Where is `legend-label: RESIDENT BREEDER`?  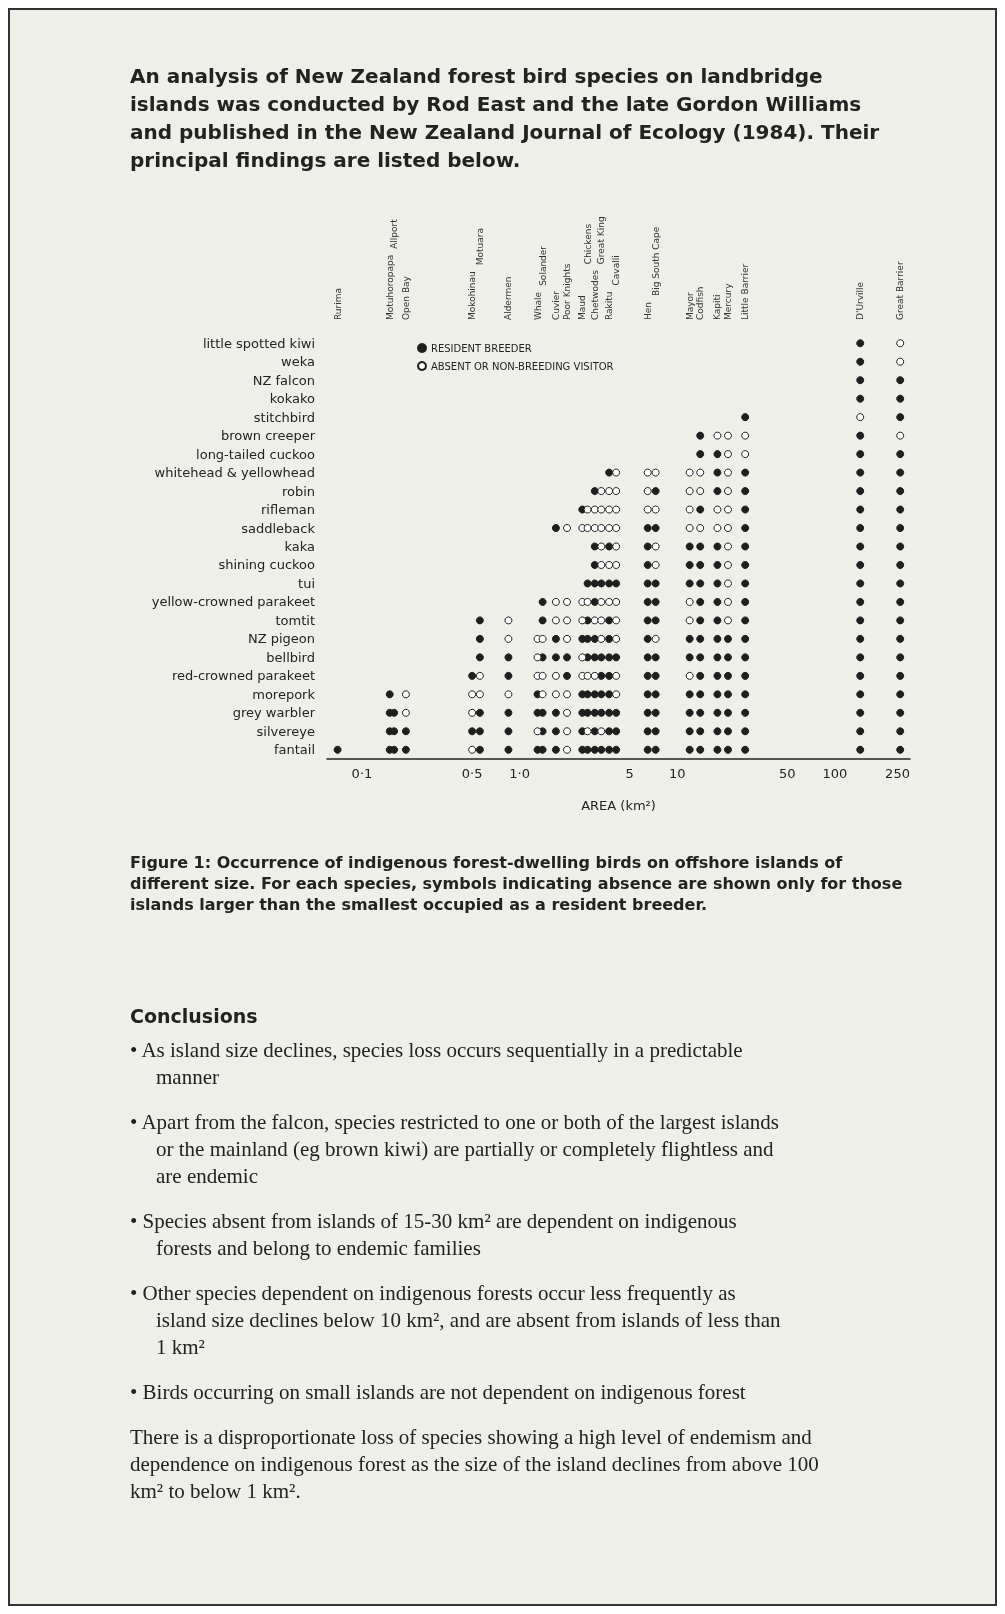
legend-label: RESIDENT BREEDER is located at coordinates (481, 348).